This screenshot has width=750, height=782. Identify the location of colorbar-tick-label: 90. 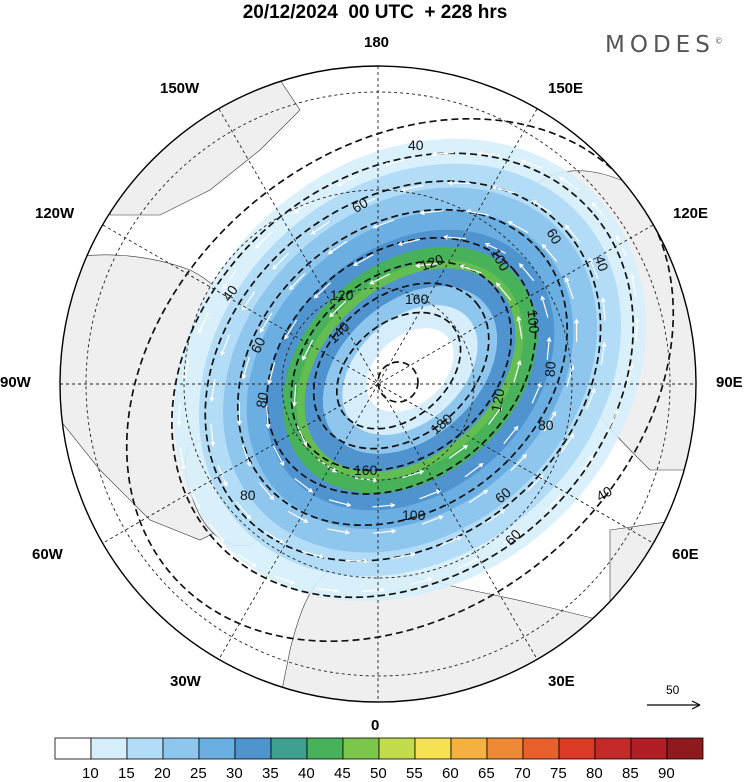
(666, 773).